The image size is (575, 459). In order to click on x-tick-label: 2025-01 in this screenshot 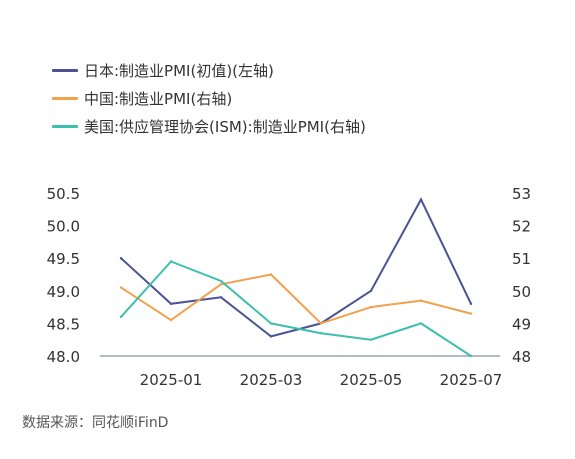, I will do `click(171, 380)`.